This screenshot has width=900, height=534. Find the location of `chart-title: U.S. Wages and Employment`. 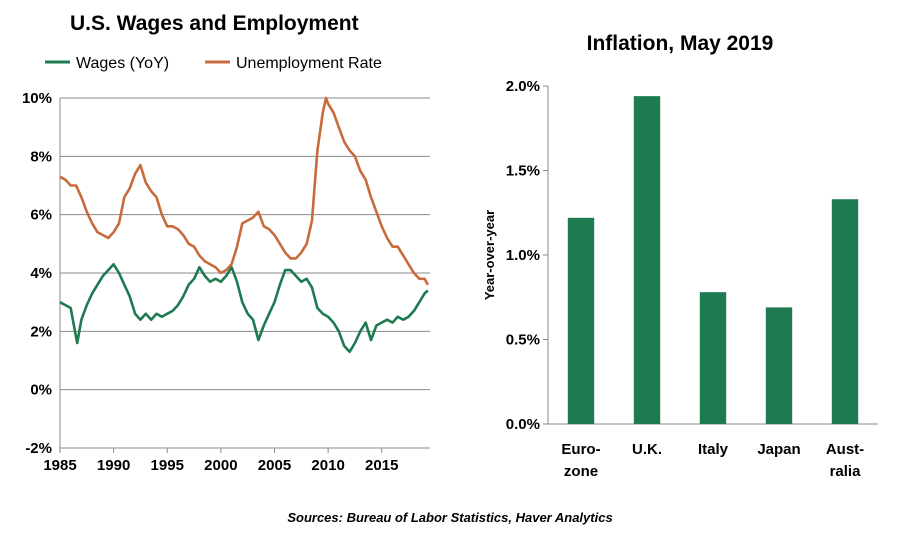

chart-title: U.S. Wages and Employment is located at coordinates (214, 23).